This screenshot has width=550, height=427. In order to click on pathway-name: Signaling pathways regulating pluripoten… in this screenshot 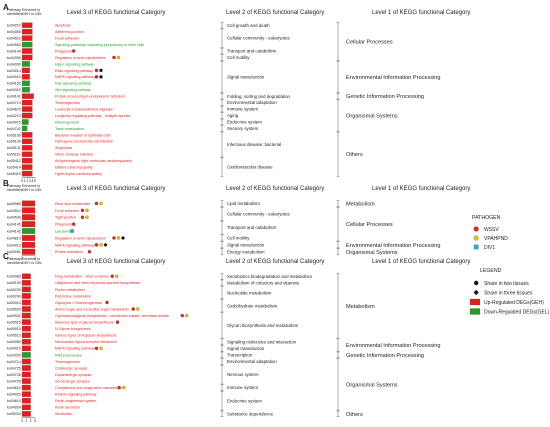, I will do `click(99, 45)`.